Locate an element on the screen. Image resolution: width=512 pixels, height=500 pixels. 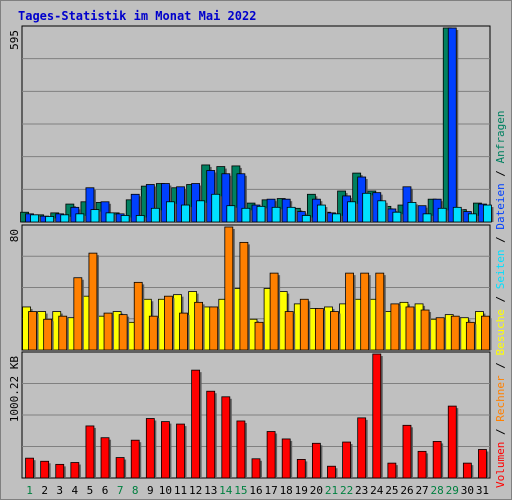
x-tick-label-19: 19 is located at coordinates (301, 490).